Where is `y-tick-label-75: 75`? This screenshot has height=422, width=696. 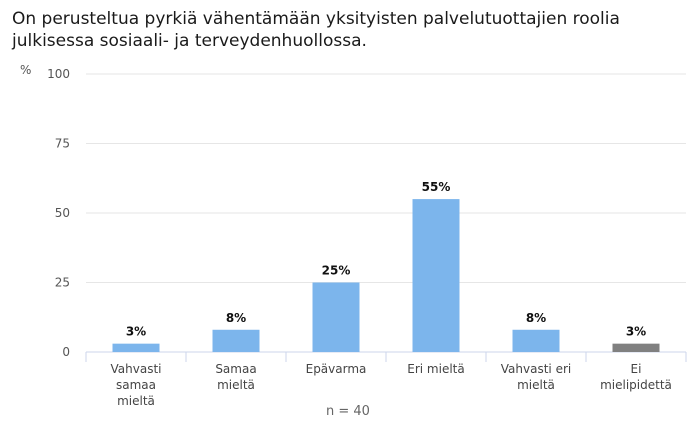
y-tick-label-75: 75 is located at coordinates (62, 144).